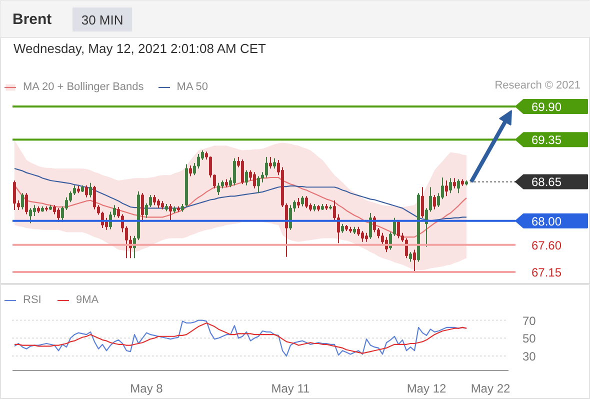  Describe the element at coordinates (32, 19) in the screenshot. I see `chart-title: Brent` at that location.